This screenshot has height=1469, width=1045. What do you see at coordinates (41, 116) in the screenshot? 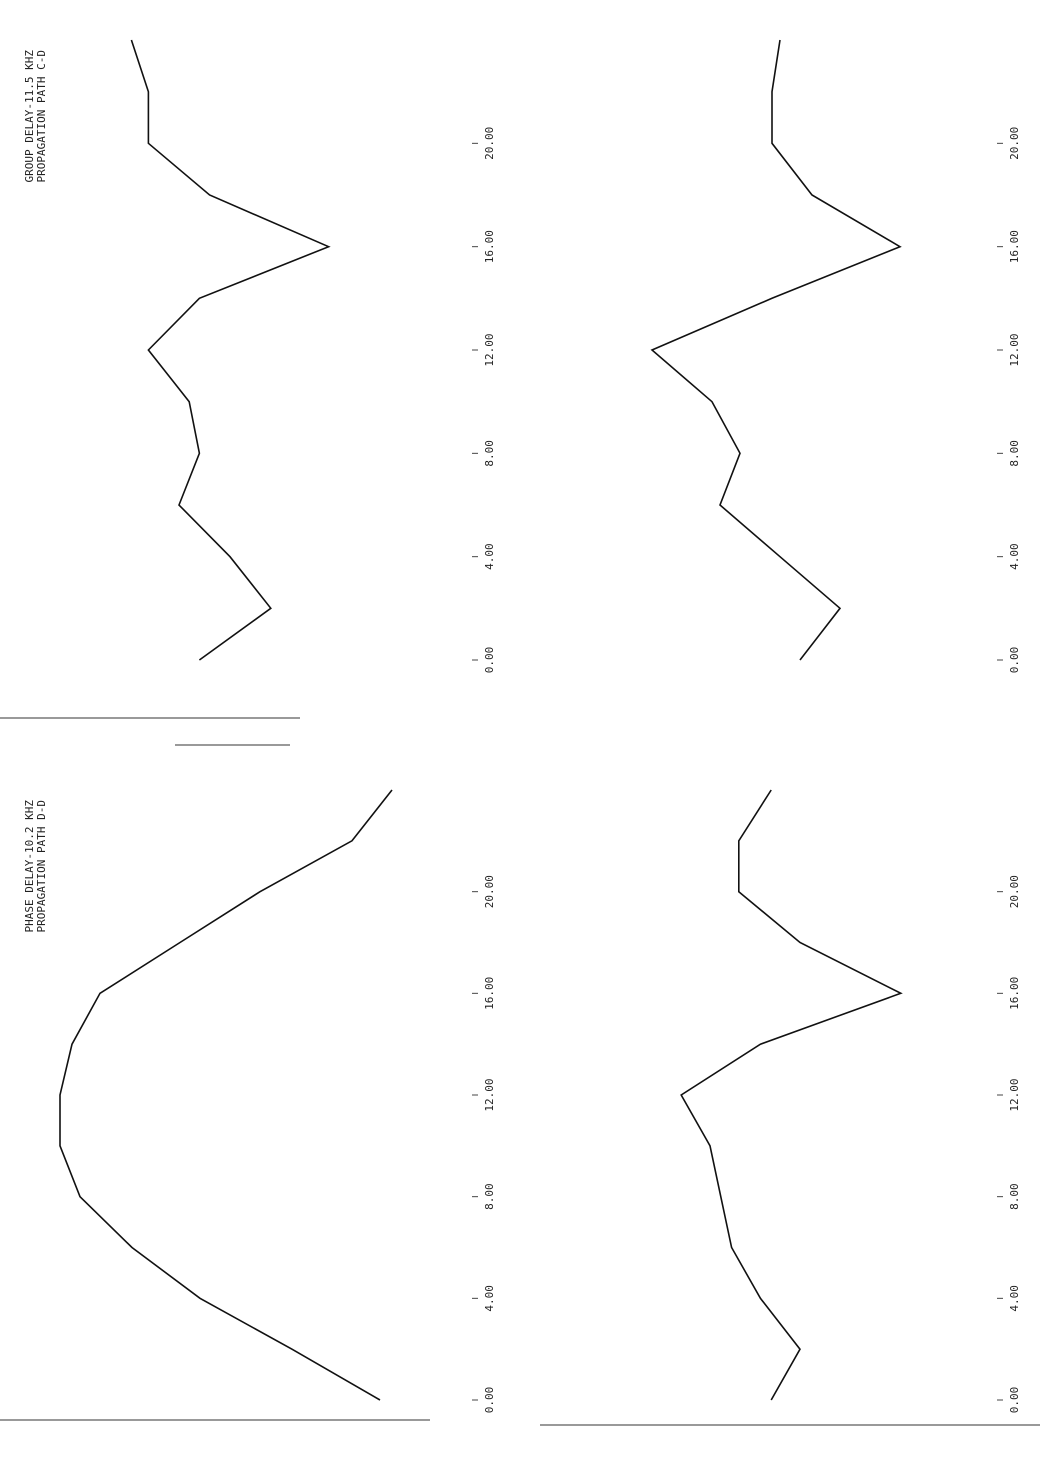
I see `chart-subtitle: PROPAGATION PATH C-D` at bounding box center [41, 116].